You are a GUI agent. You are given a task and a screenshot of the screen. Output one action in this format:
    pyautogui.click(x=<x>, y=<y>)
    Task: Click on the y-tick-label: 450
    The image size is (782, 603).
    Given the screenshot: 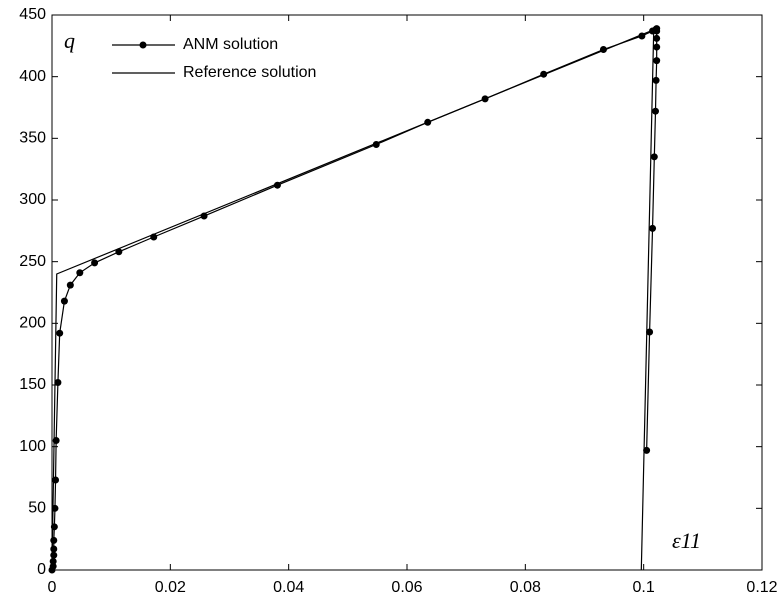 What is the action you would take?
    pyautogui.click(x=32, y=14)
    